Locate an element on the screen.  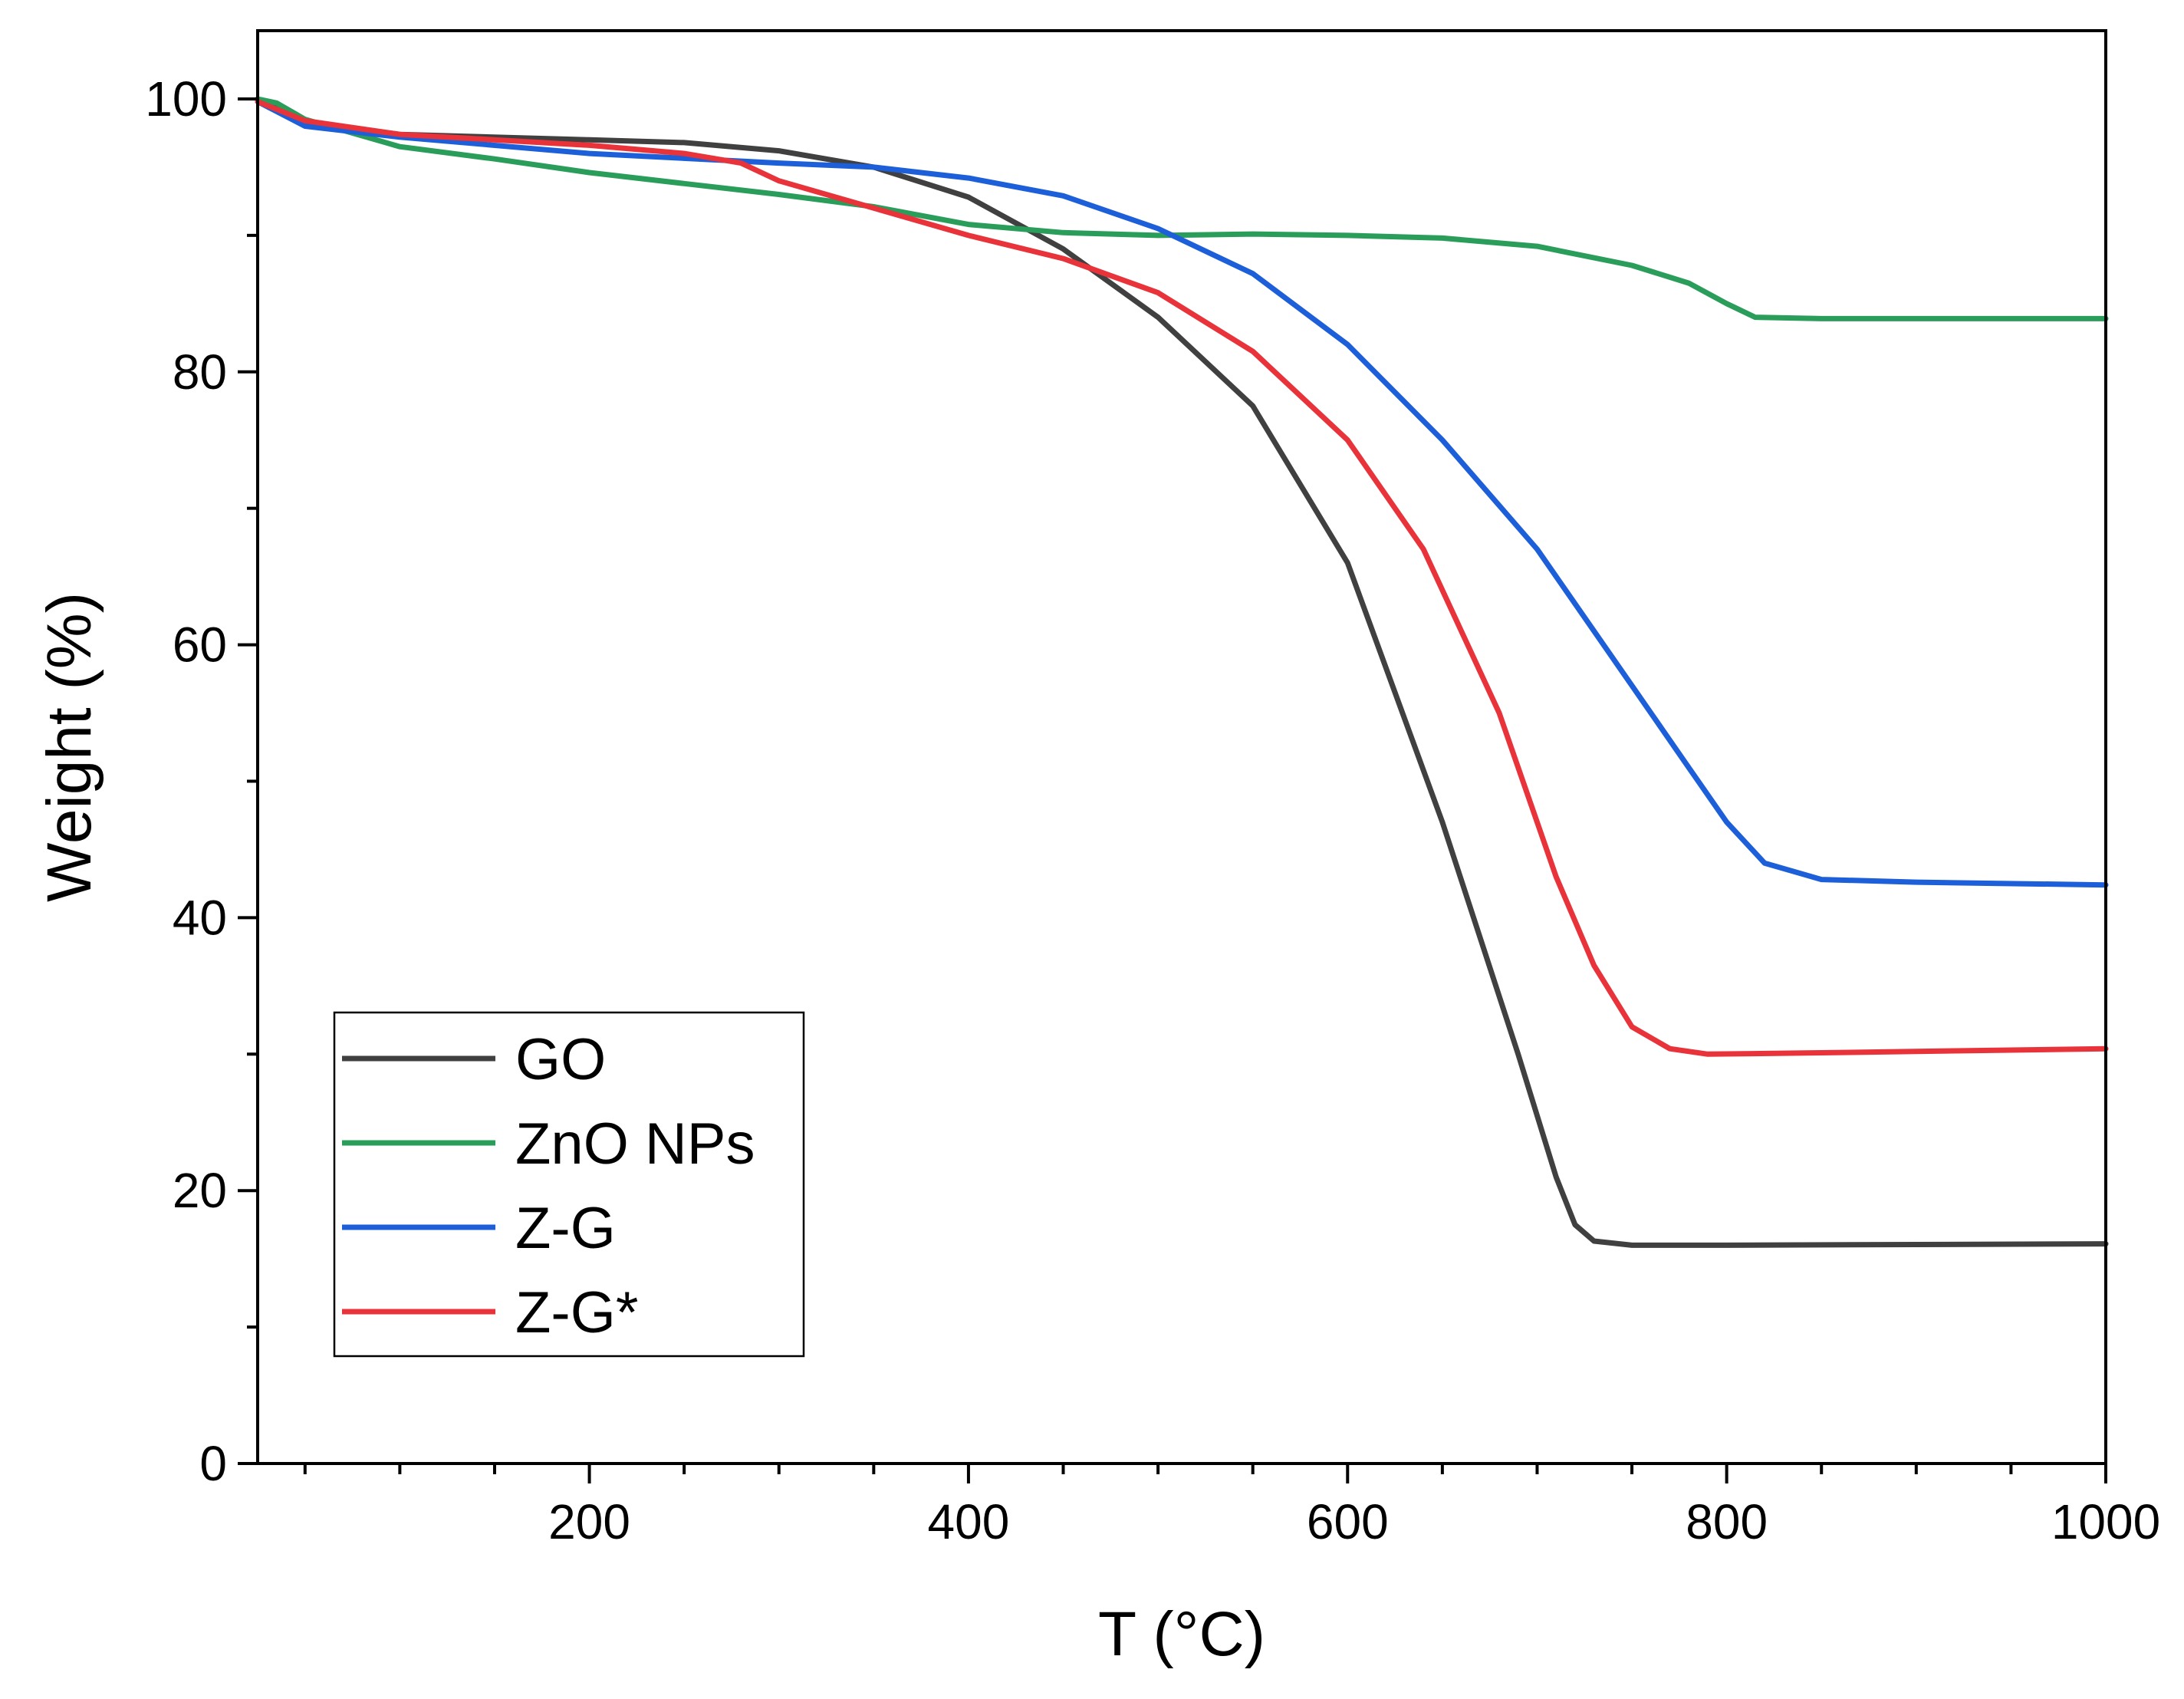
x-tick-label: 400 is located at coordinates (969, 1521).